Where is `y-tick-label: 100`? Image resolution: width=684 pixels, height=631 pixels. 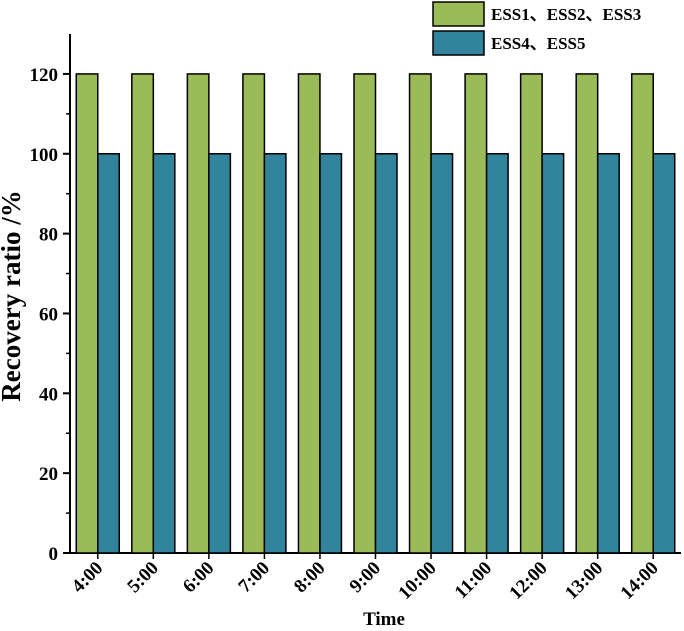 y-tick-label: 100 is located at coordinates (44, 155).